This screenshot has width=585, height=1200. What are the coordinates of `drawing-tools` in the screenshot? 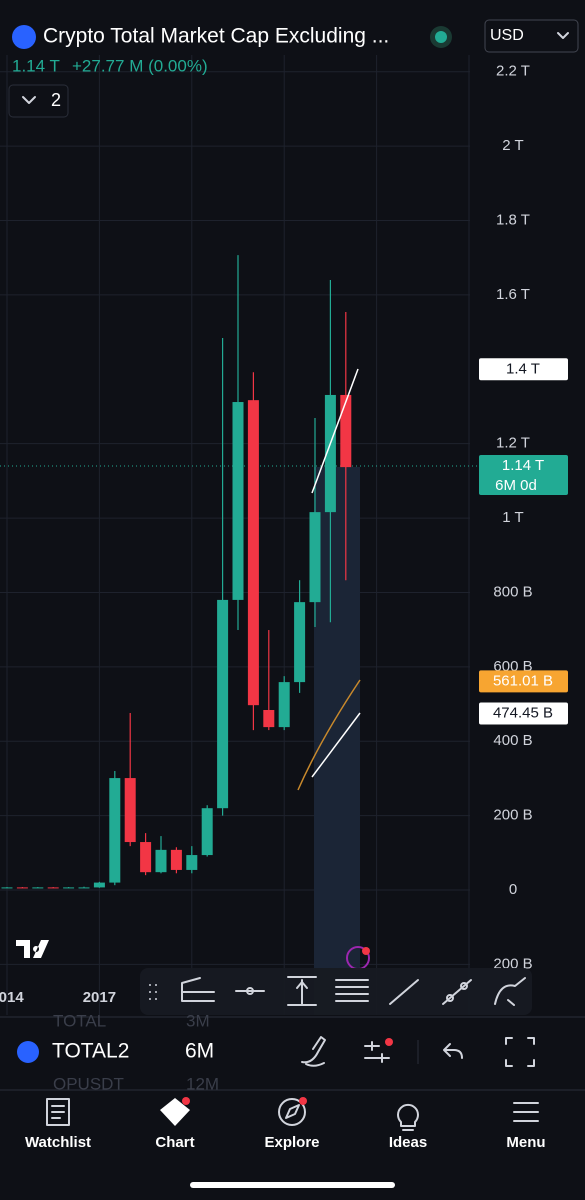 It's located at (337, 991).